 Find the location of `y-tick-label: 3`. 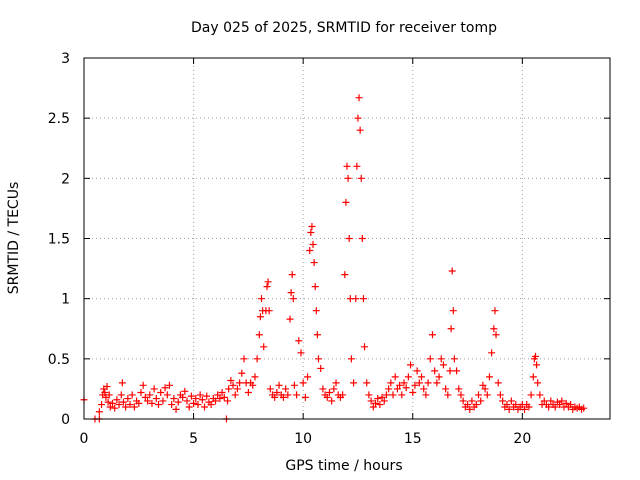

y-tick-label: 3 is located at coordinates (65, 59).